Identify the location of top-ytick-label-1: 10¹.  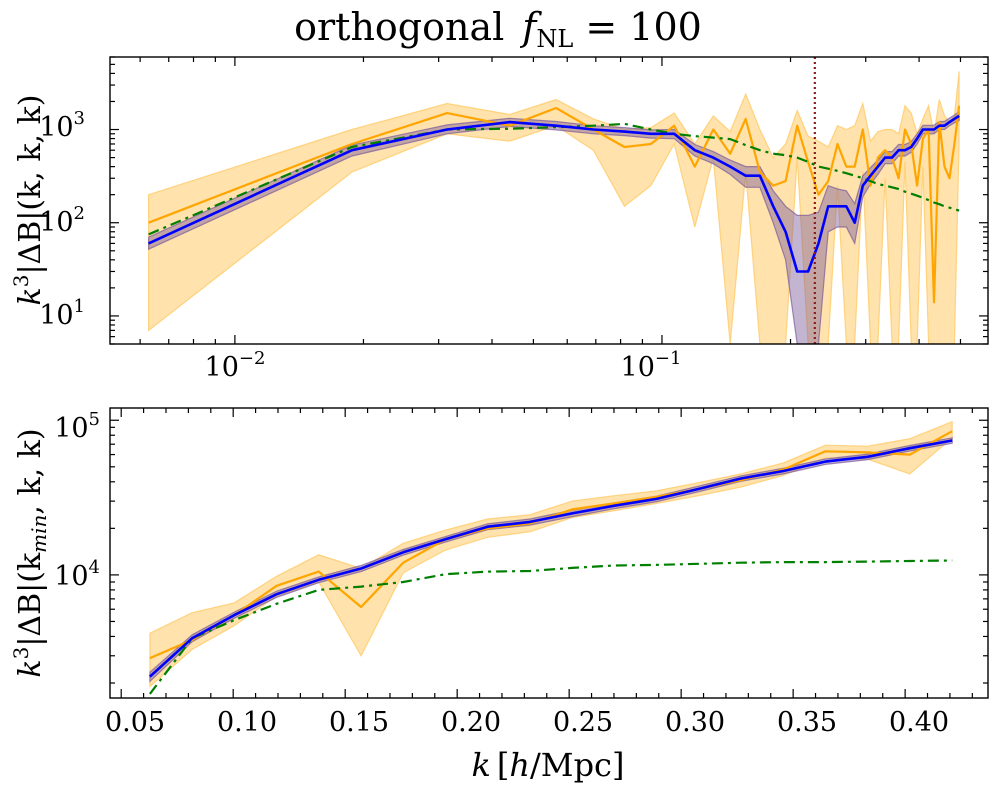
(62, 313).